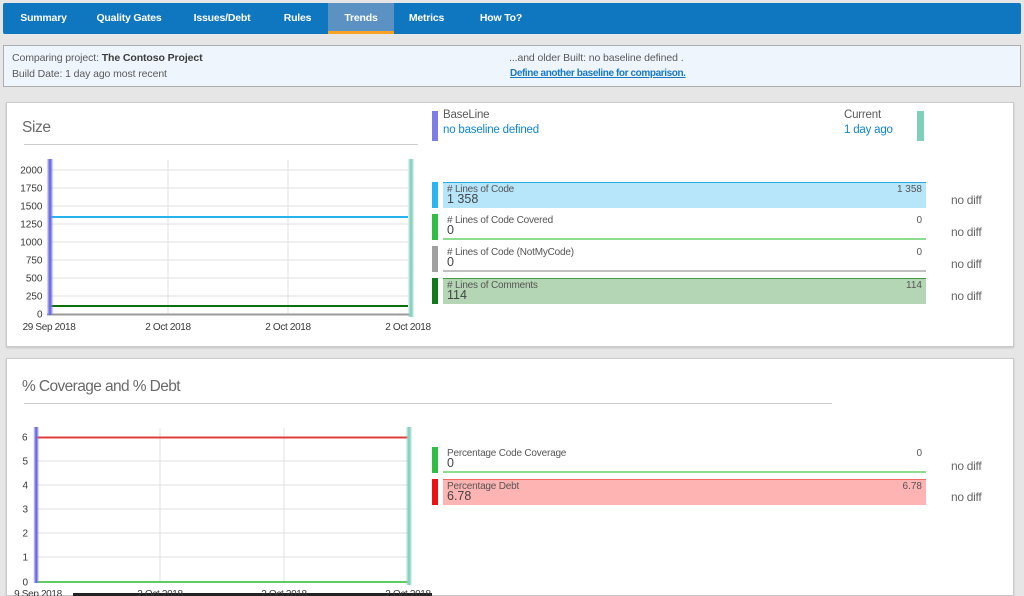  Describe the element at coordinates (25, 558) in the screenshot. I see `svg-text: 1` at that location.